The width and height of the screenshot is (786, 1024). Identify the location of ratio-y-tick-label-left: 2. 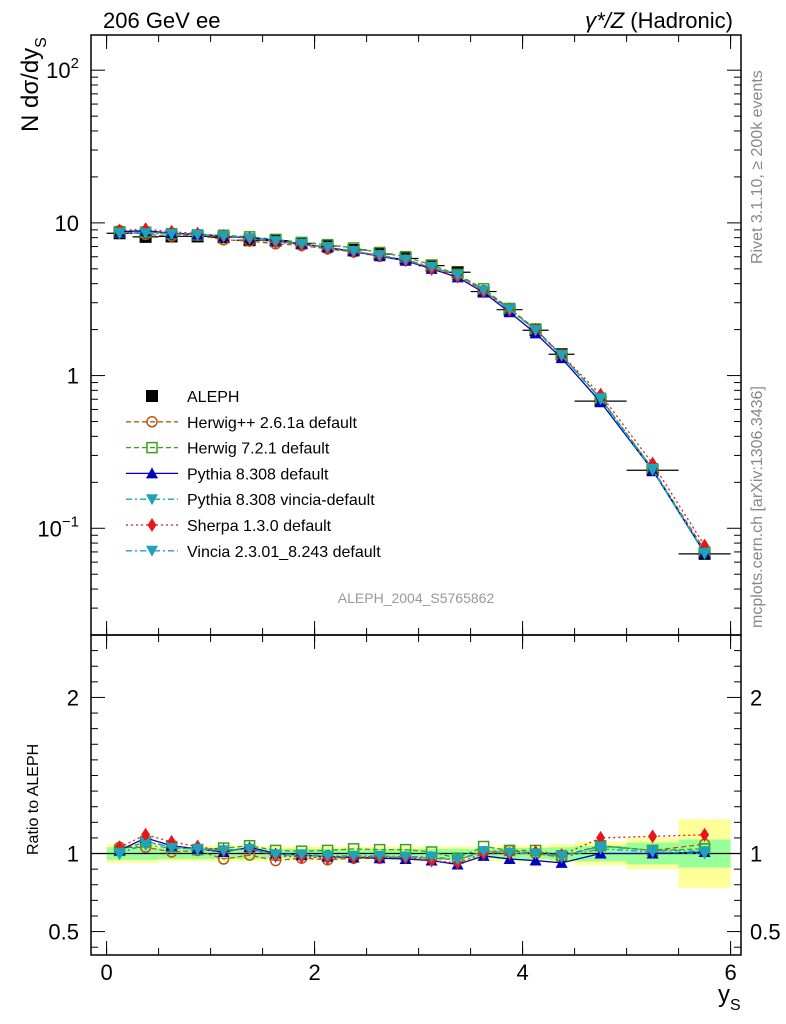
(73, 697).